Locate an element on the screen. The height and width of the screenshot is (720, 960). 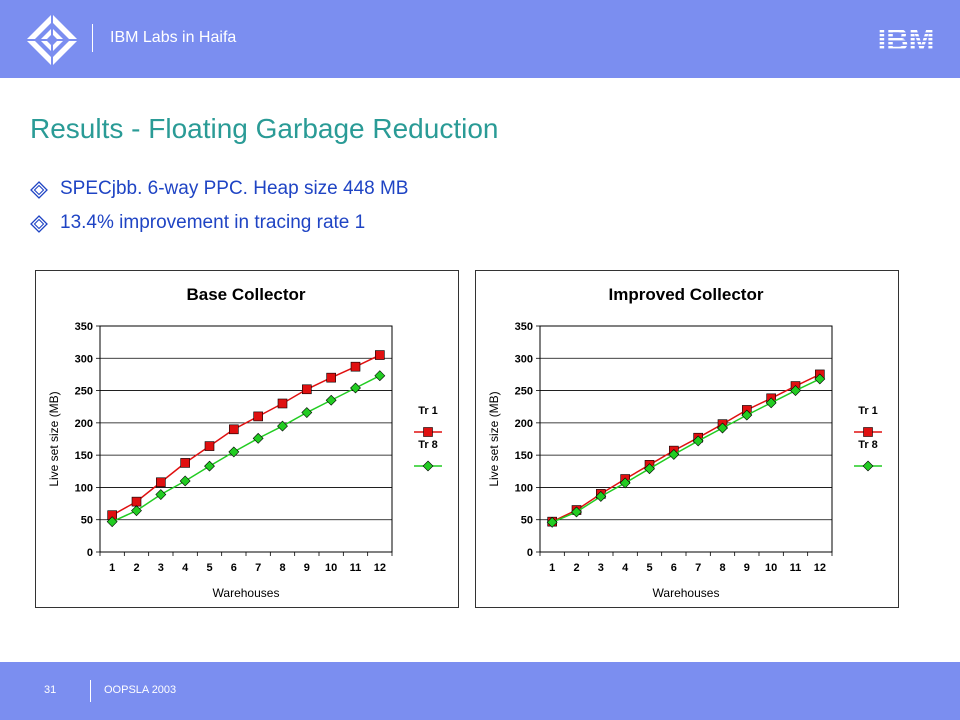
bullet-item: 13.4% improvement in tracing rate 1 is located at coordinates (219, 229).